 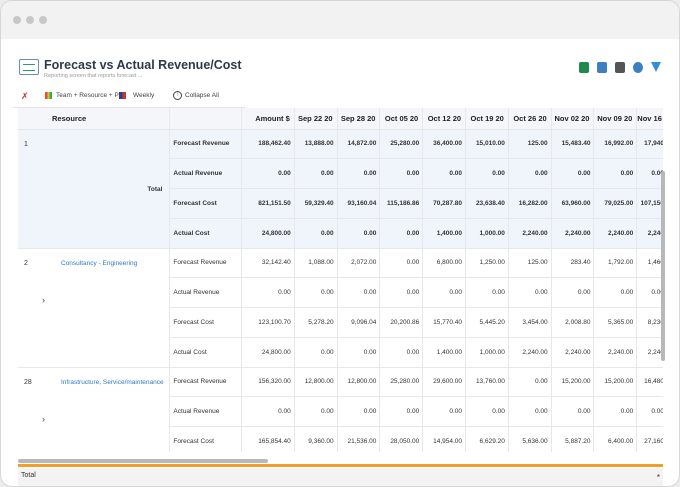 What do you see at coordinates (649, 263) in the screenshot?
I see `value-cell: 1,460` at bounding box center [649, 263].